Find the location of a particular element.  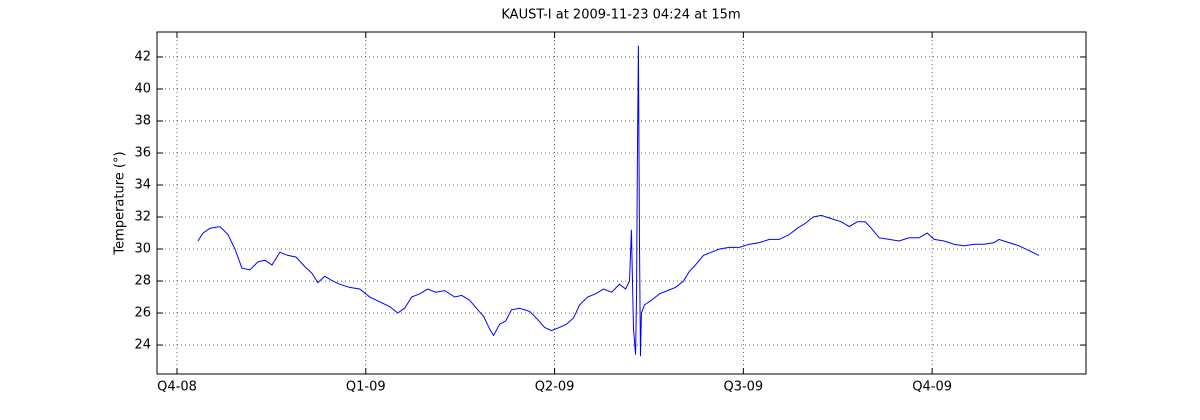

y-tick-label: 34 is located at coordinates (142, 184).